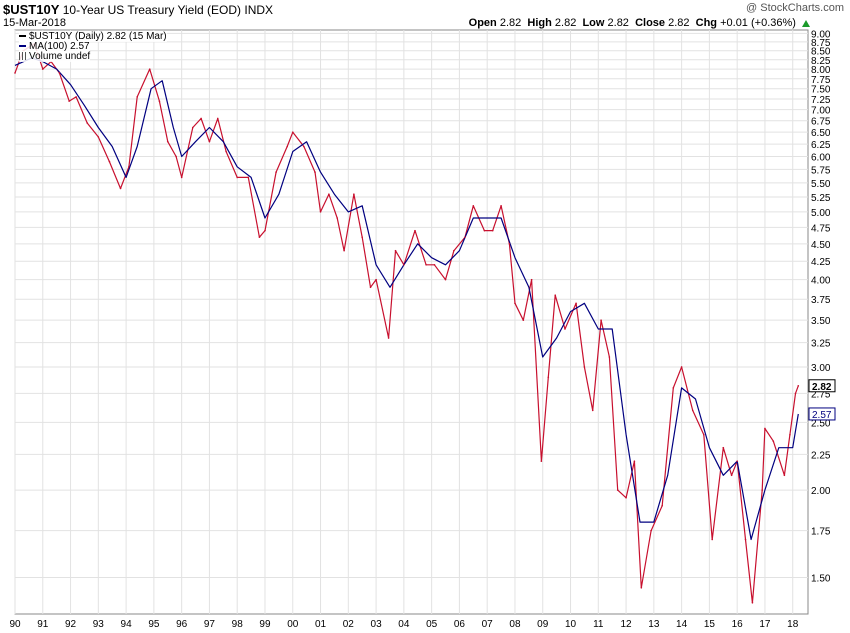 The height and width of the screenshot is (633, 850). What do you see at coordinates (821, 455) in the screenshot?
I see `y-tick-label: 2.25` at bounding box center [821, 455].